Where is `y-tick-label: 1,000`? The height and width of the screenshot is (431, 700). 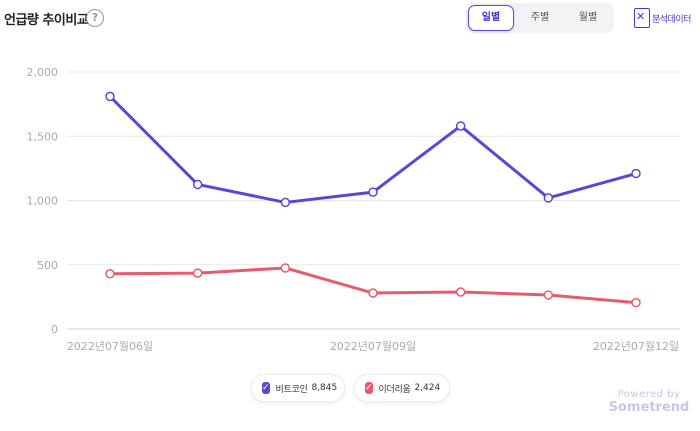
y-tick-label: 1,000 is located at coordinates (43, 201).